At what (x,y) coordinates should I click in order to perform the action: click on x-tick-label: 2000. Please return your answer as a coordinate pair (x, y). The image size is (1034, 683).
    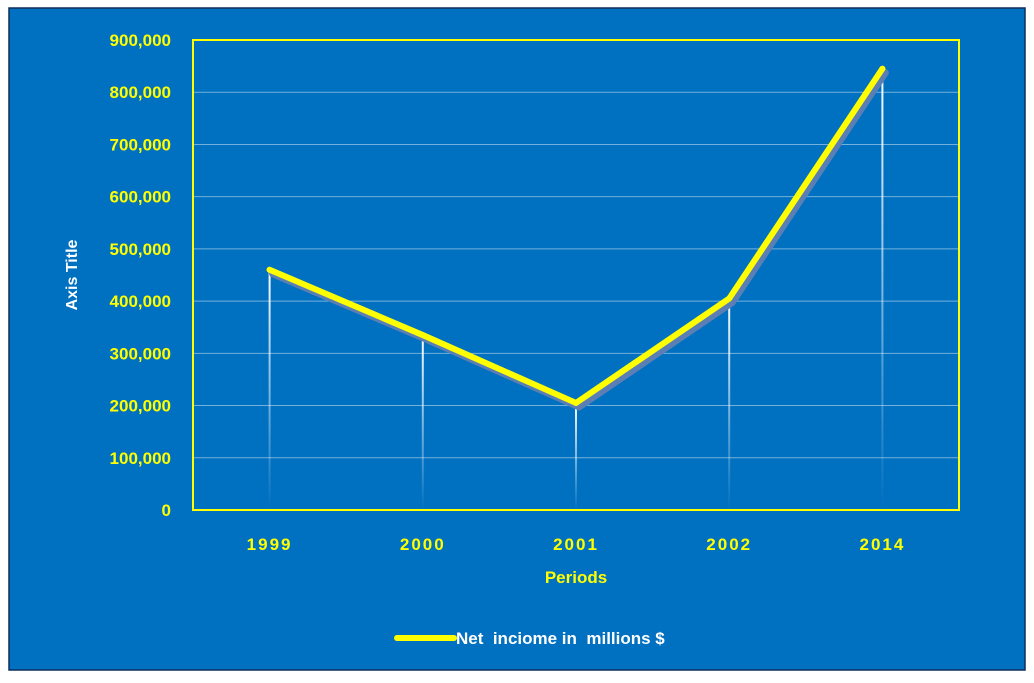
    Looking at the image, I should click on (423, 544).